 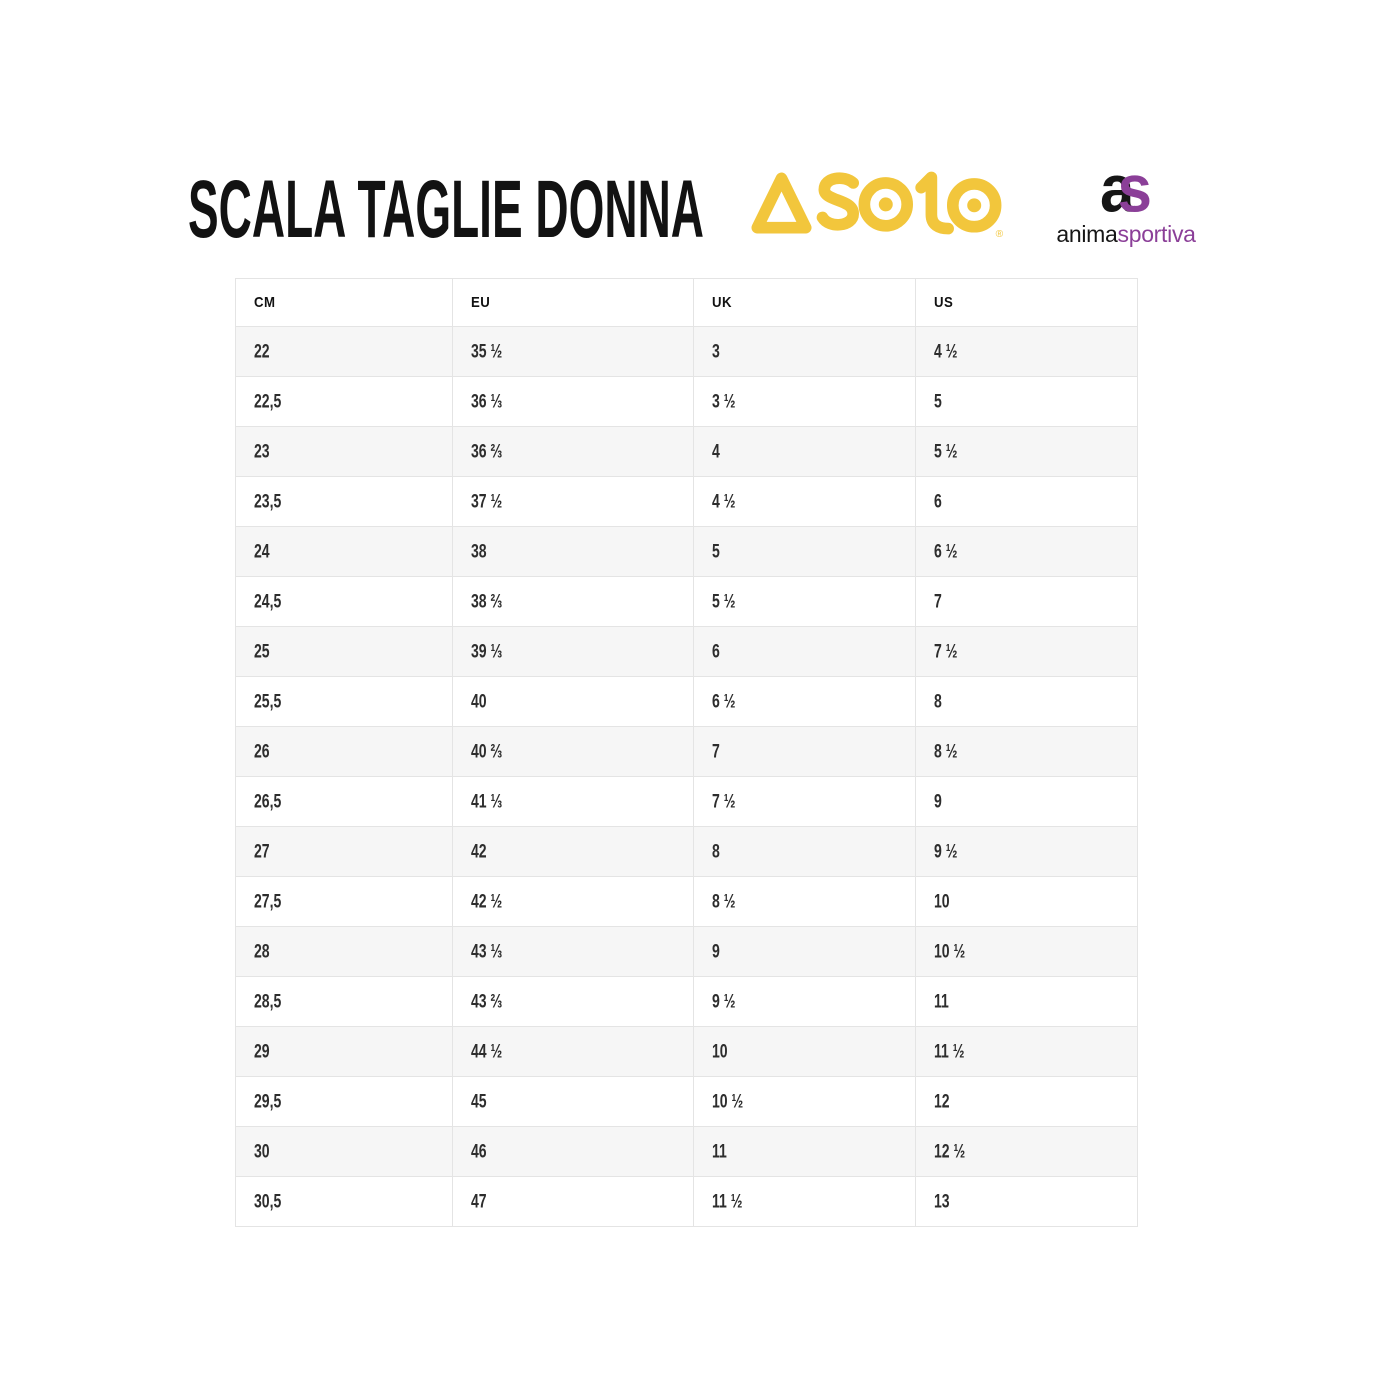 I want to click on cell-value: 40 ⅔, so click(x=487, y=751).